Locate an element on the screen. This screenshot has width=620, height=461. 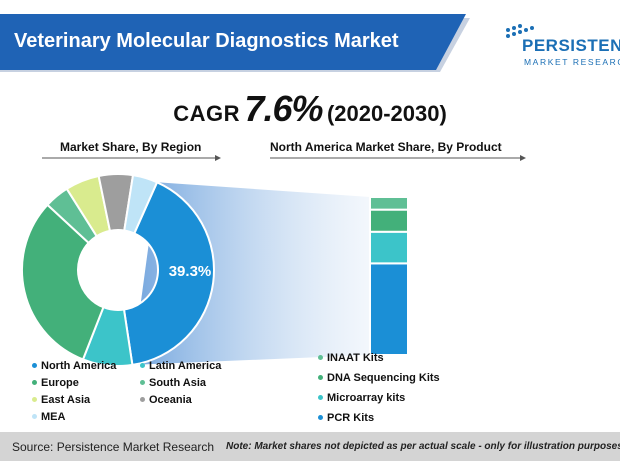
logo-tagline: MARKET RESEARCH is located at coordinates (572, 62).